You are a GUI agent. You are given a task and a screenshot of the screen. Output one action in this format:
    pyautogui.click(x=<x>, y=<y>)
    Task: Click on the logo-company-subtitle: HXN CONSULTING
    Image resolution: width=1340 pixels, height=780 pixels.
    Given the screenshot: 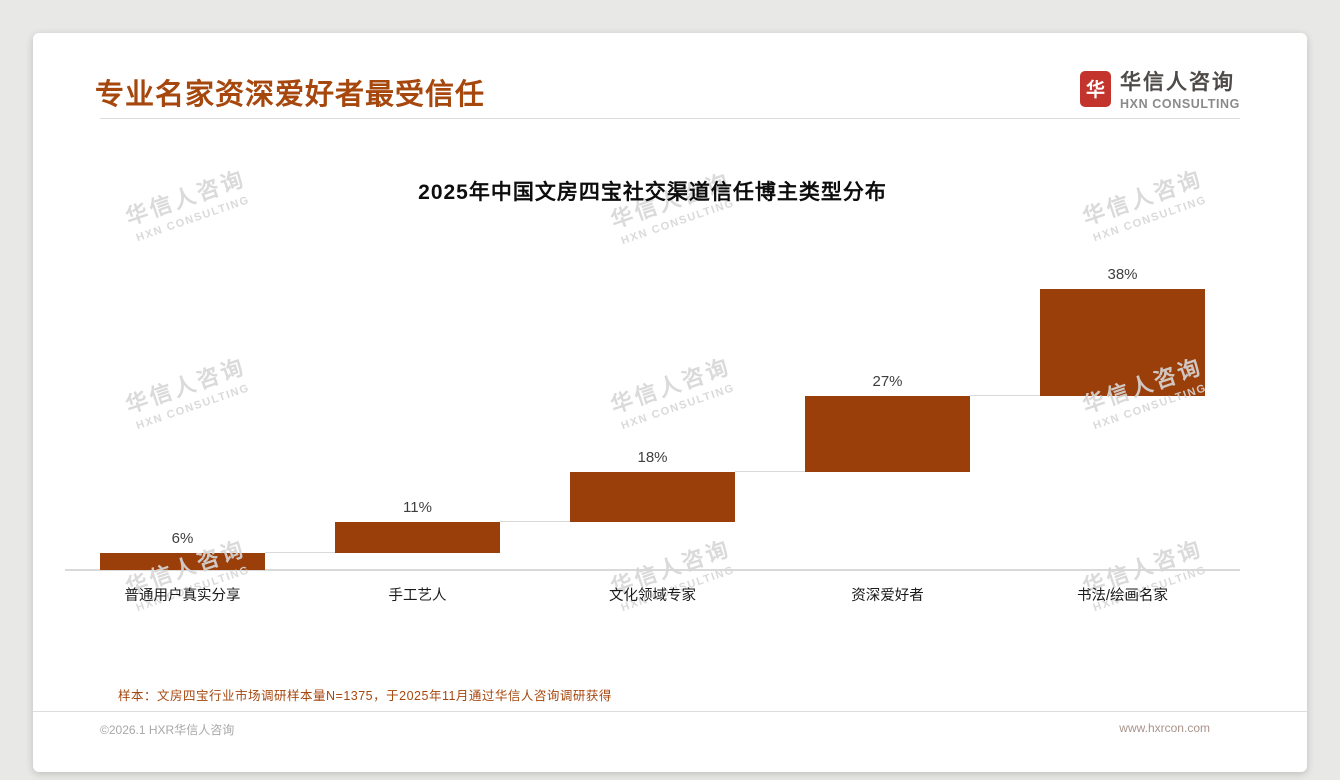 What is the action you would take?
    pyautogui.click(x=1180, y=104)
    